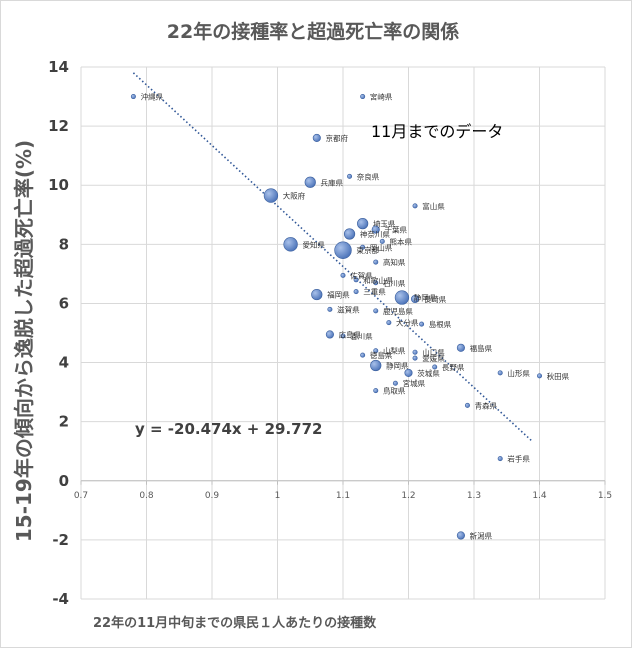 Image resolution: width=632 pixels, height=648 pixels. I want to click on y-tick-label: 6, so click(64, 303).